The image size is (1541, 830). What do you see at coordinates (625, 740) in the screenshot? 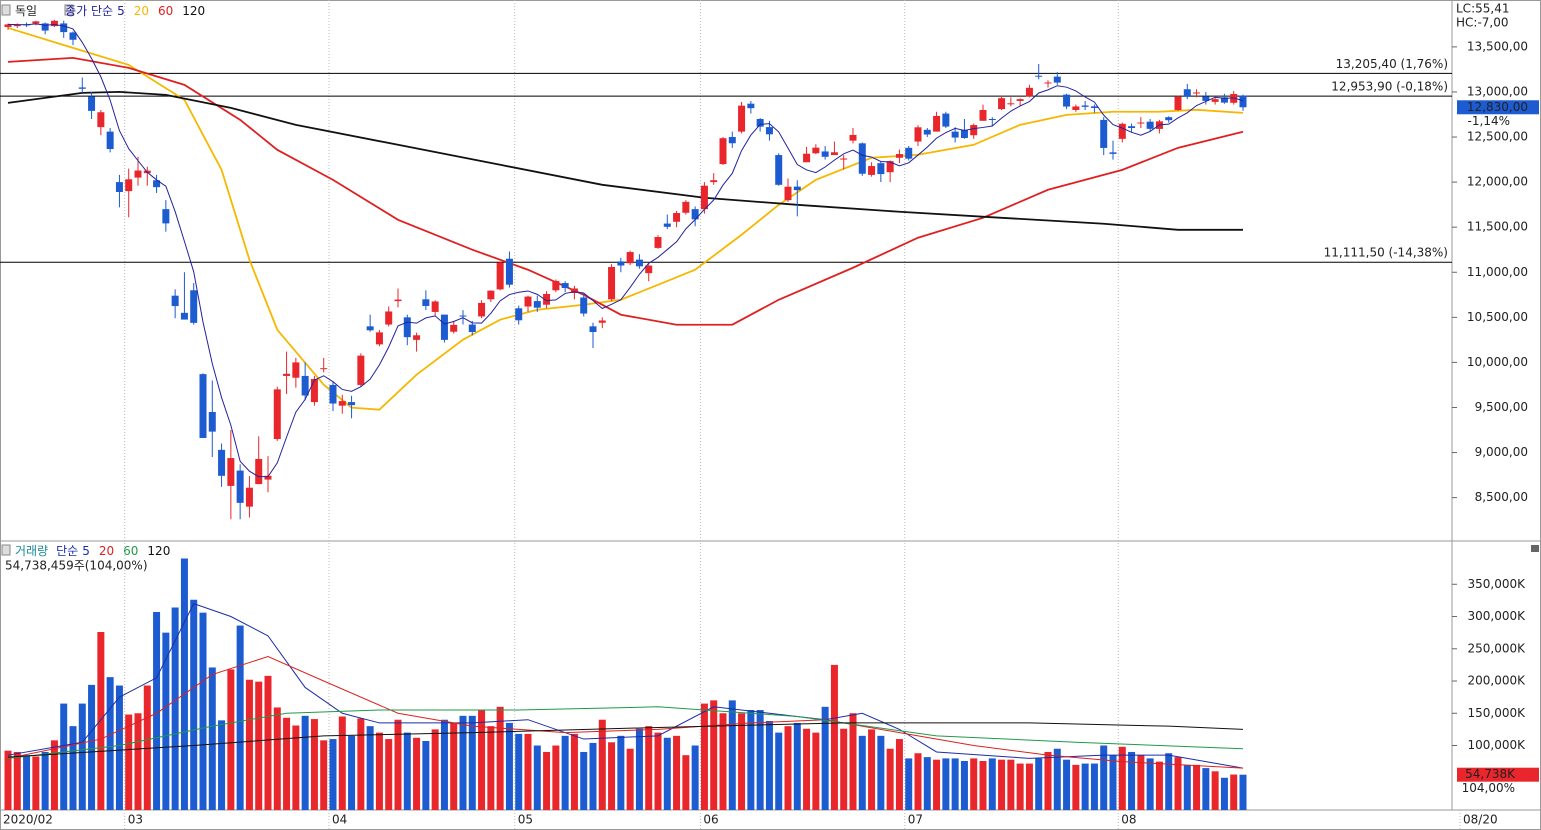
I see `moving-average-line` at bounding box center [625, 740].